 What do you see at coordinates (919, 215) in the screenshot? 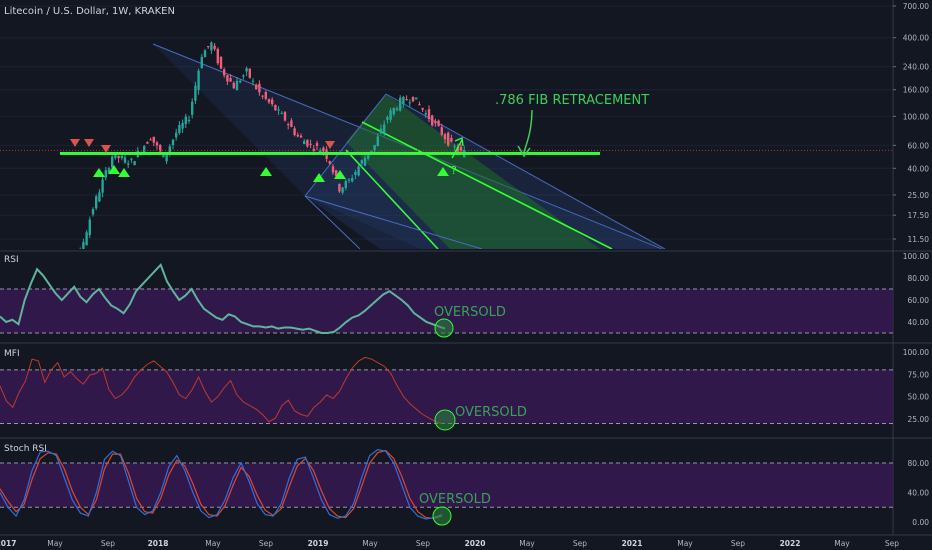
I see `price-tick-label-8: 17.50` at bounding box center [919, 215].